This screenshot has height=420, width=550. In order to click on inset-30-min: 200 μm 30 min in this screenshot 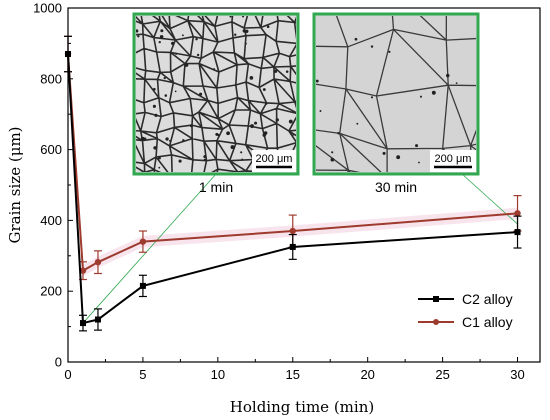, I will do `click(396, 103)`.